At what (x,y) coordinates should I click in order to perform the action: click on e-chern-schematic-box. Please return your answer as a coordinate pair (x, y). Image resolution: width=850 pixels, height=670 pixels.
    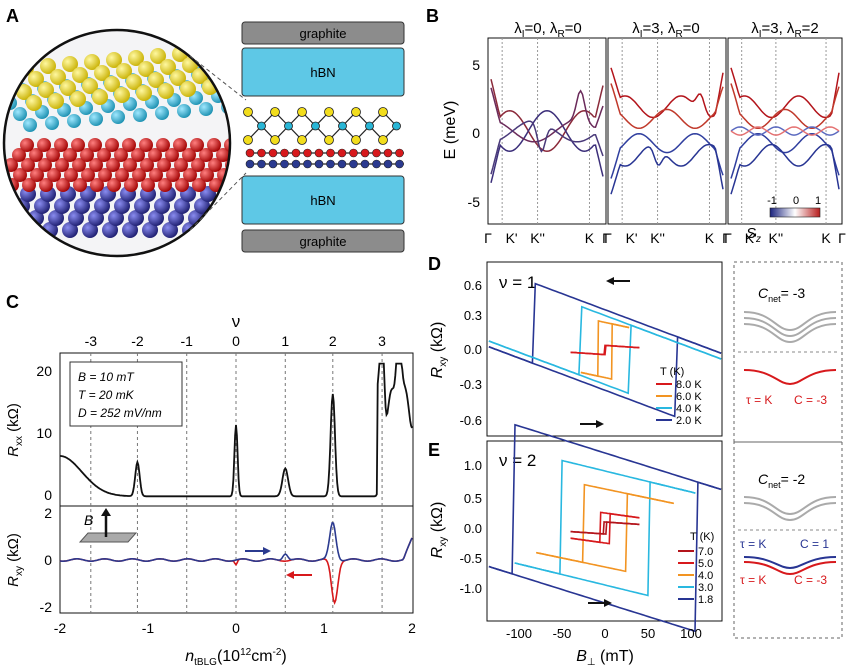
    Looking at the image, I should click on (788, 540).